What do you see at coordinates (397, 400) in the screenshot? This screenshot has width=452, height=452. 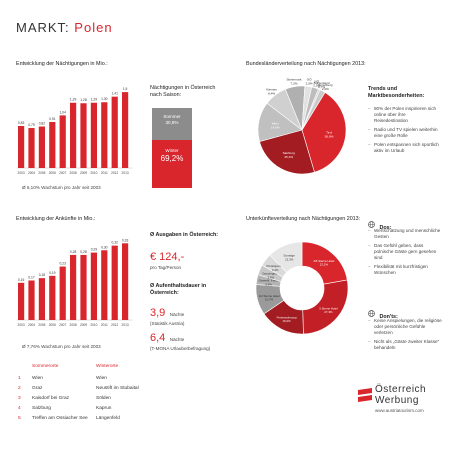 I see `logo-line-2: Werbung` at bounding box center [397, 400].